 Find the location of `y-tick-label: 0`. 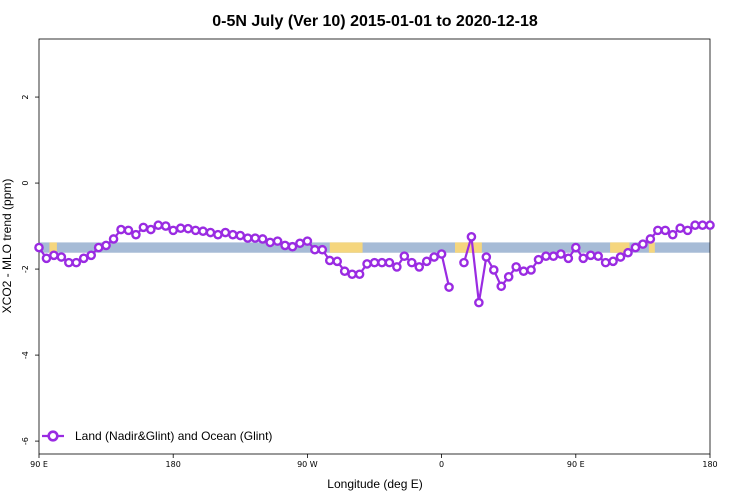

y-tick-label: 0 is located at coordinates (25, 183).